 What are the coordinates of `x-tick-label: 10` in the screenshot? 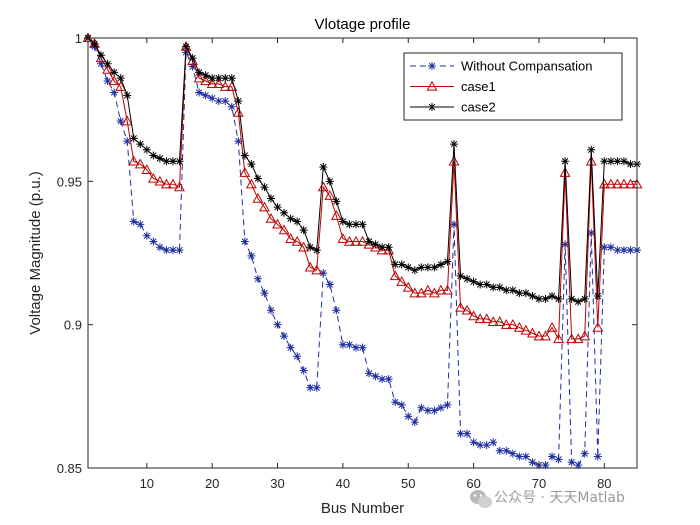 It's located at (147, 483).